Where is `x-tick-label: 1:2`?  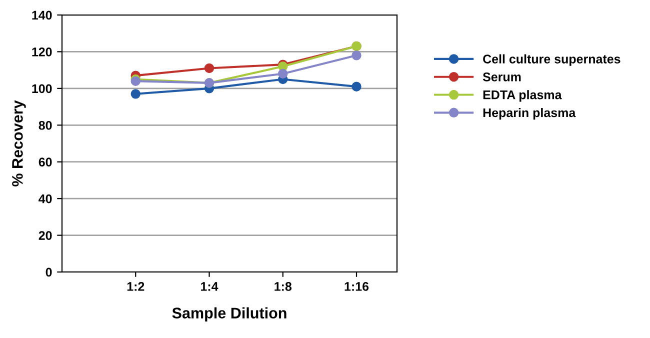
x-tick-label: 1:2 is located at coordinates (135, 286).